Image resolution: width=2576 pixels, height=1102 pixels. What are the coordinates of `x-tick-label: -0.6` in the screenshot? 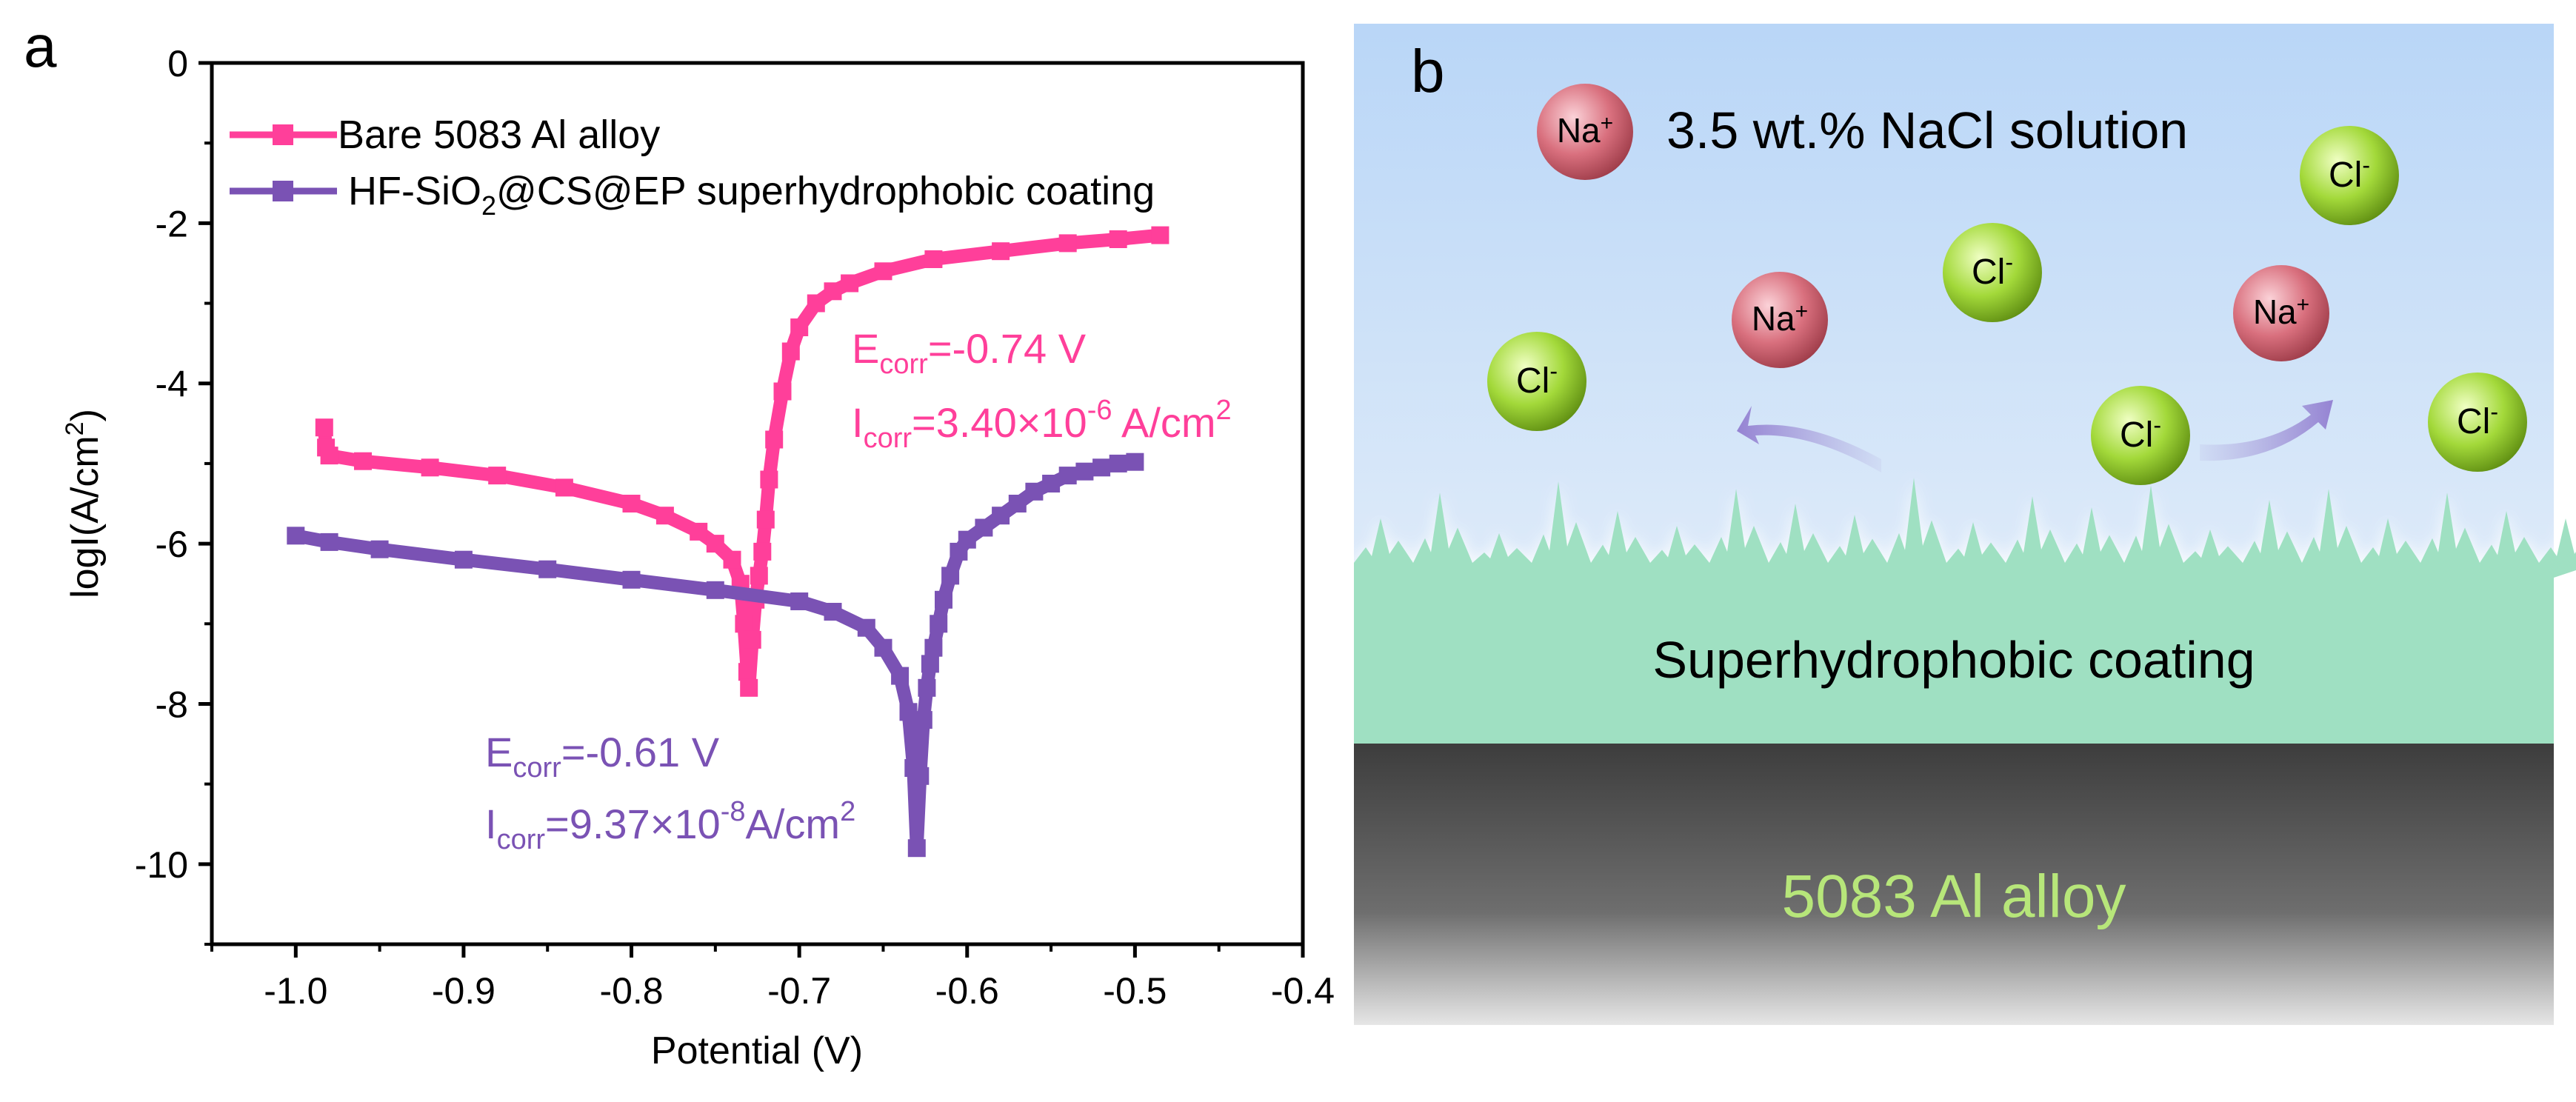 It's located at (967, 991).